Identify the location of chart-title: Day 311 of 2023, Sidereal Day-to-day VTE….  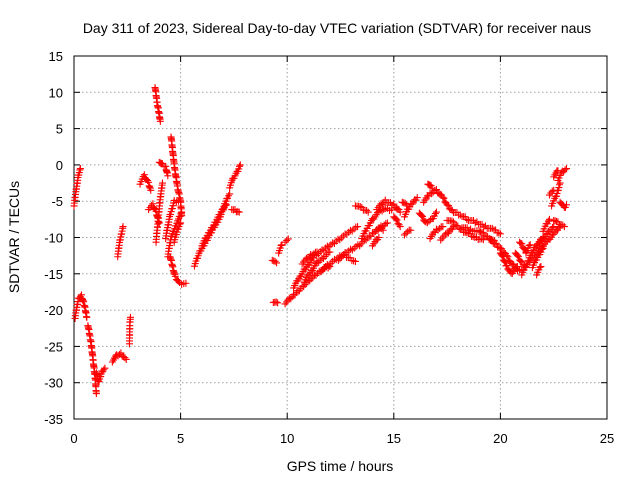
(337, 28).